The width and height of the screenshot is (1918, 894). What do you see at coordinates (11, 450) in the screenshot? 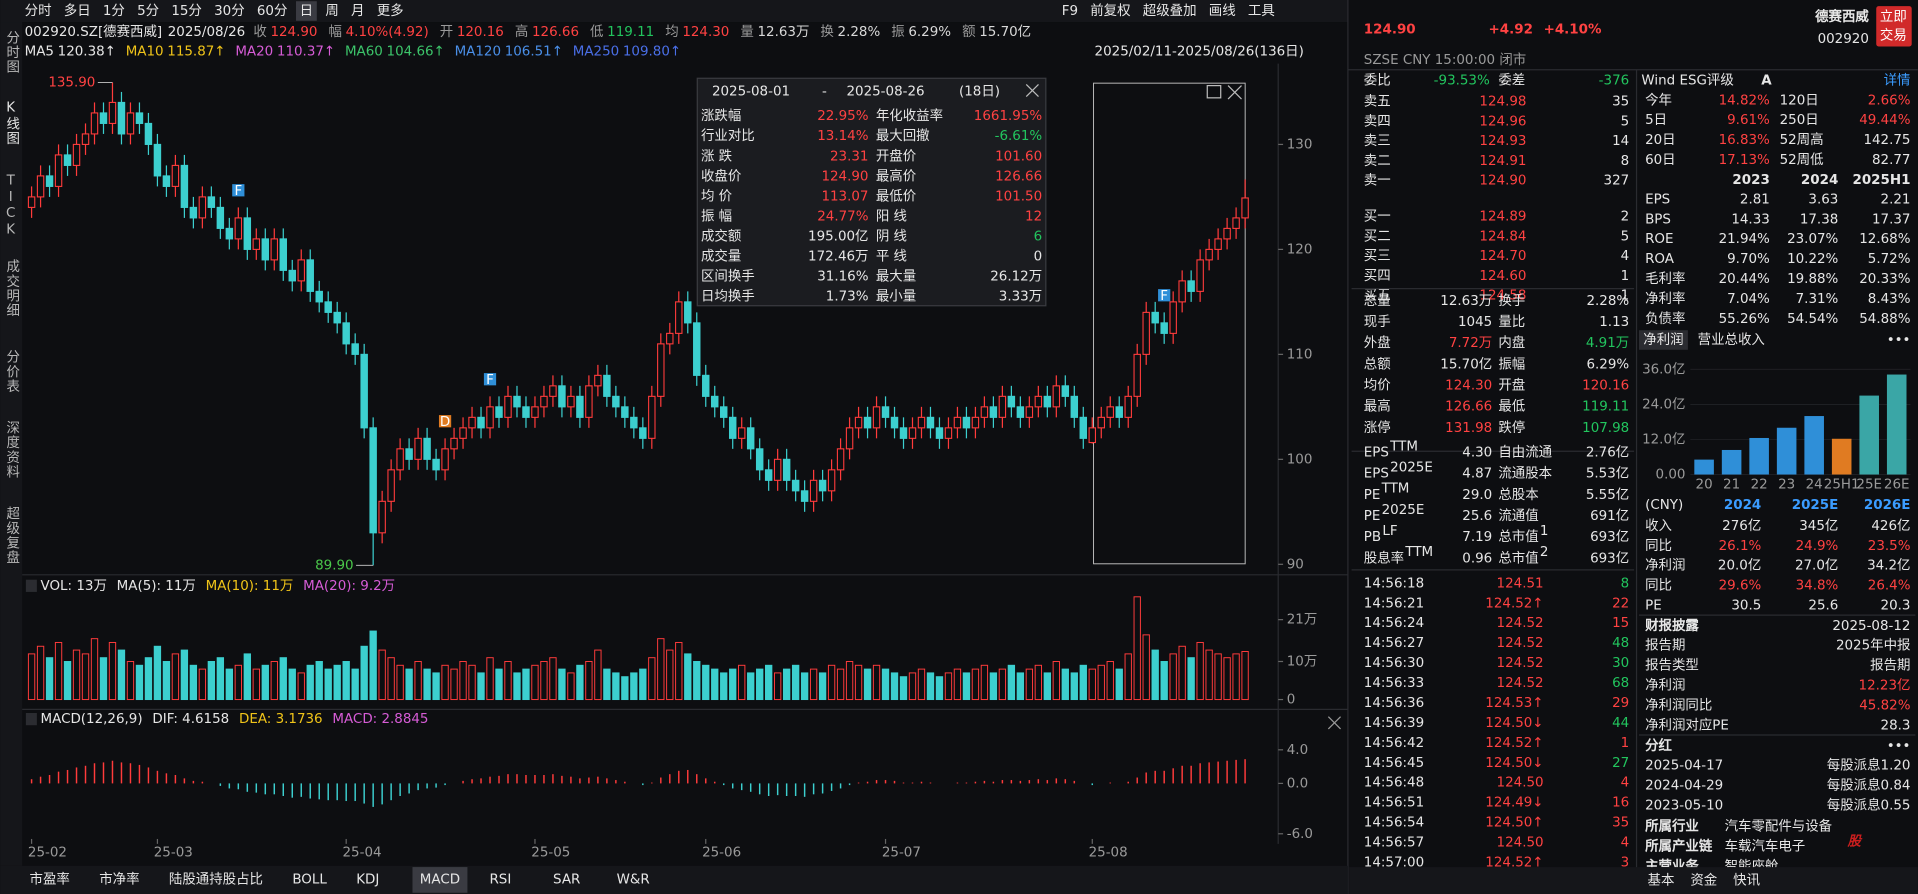
I see `side-tab: 深度资料` at bounding box center [11, 450].